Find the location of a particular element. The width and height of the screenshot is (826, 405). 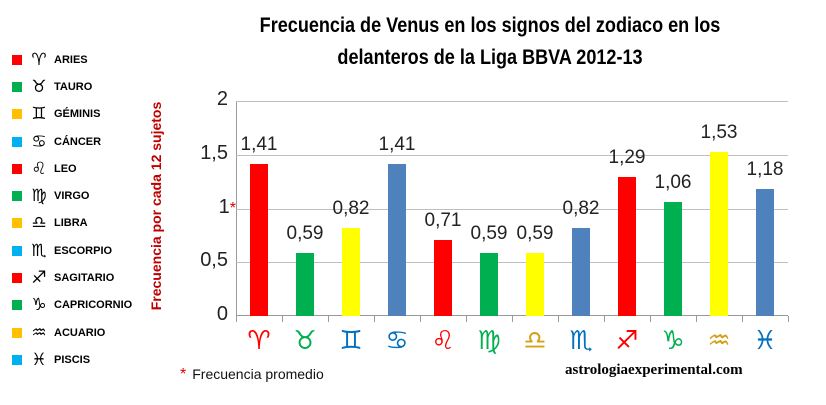

footnote-star: * is located at coordinates (183, 374).